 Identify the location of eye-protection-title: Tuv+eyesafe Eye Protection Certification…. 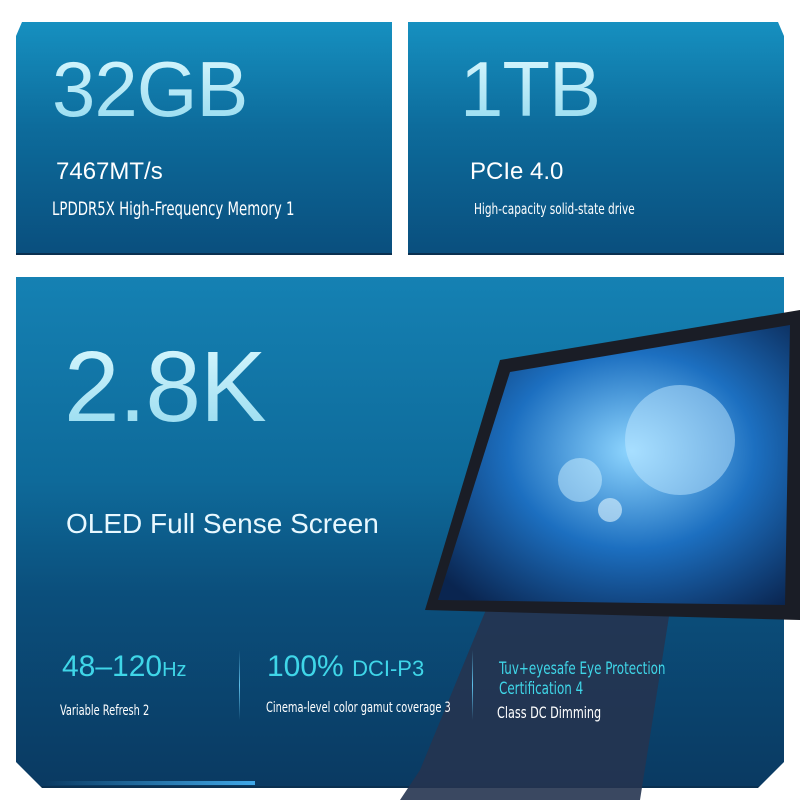
(582, 679).